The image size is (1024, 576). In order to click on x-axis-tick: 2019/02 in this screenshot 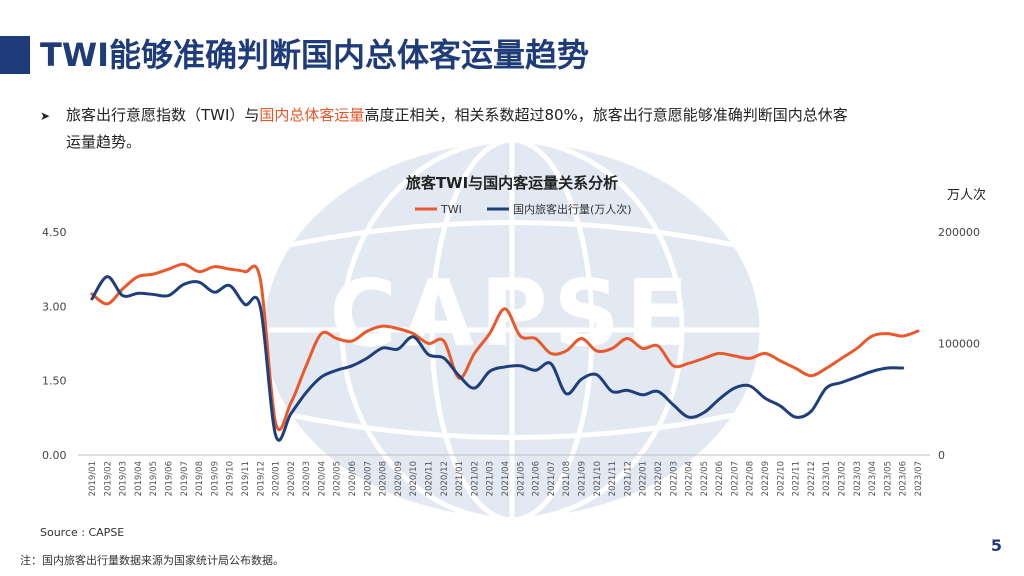, I will do `click(108, 478)`.